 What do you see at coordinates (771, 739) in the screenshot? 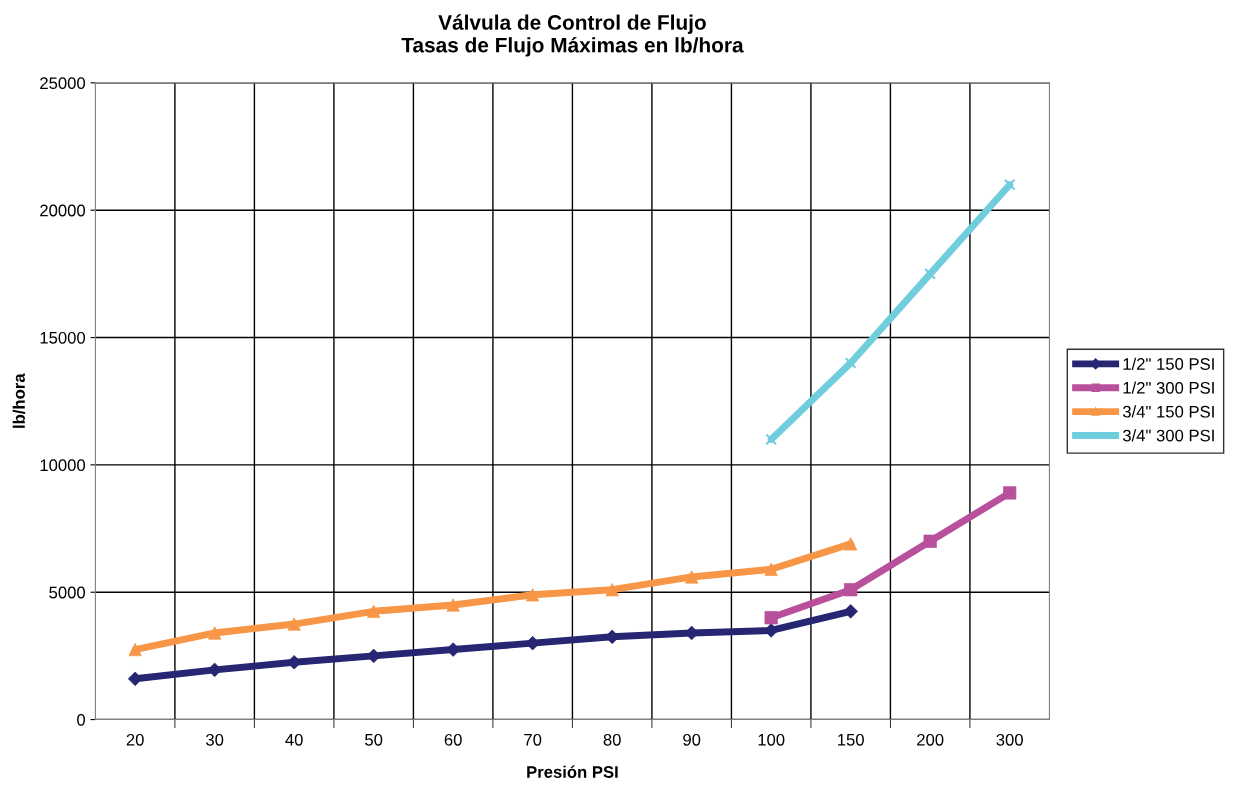
I see `x-tick-label: 100` at bounding box center [771, 739].